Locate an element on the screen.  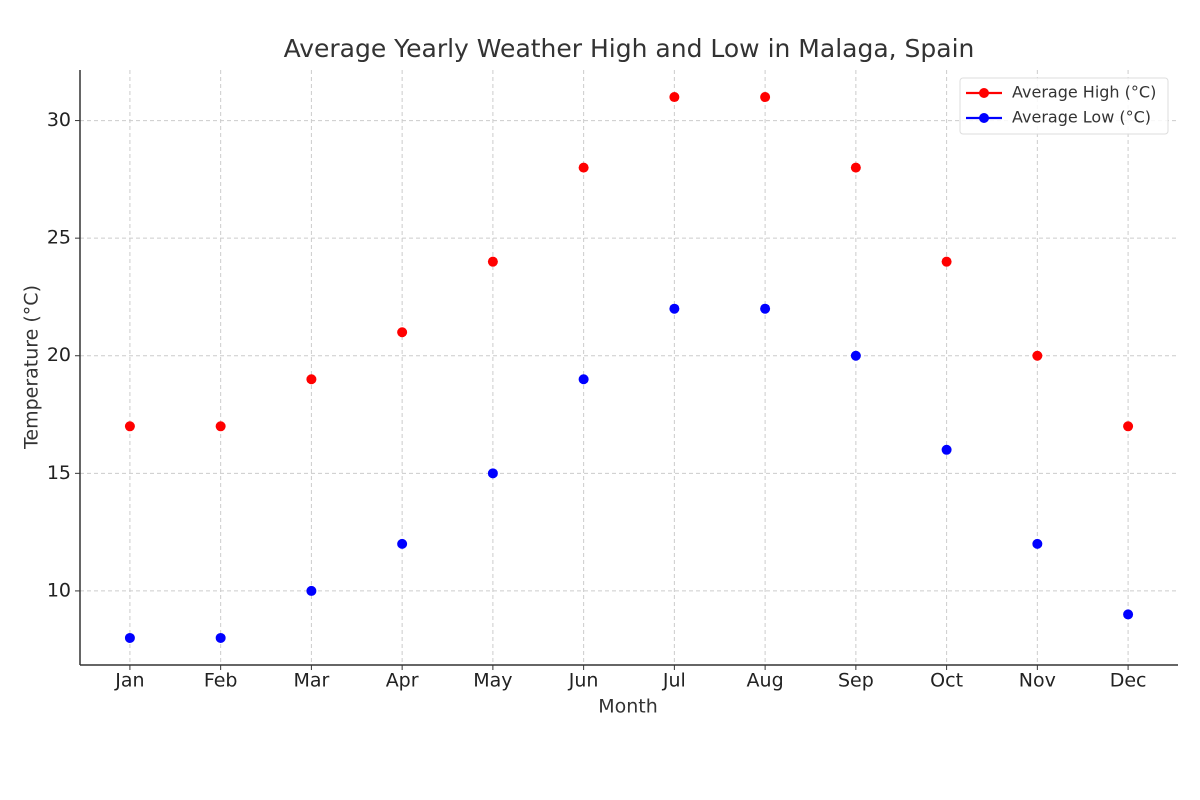
x-tick-label: Dec is located at coordinates (1128, 681).